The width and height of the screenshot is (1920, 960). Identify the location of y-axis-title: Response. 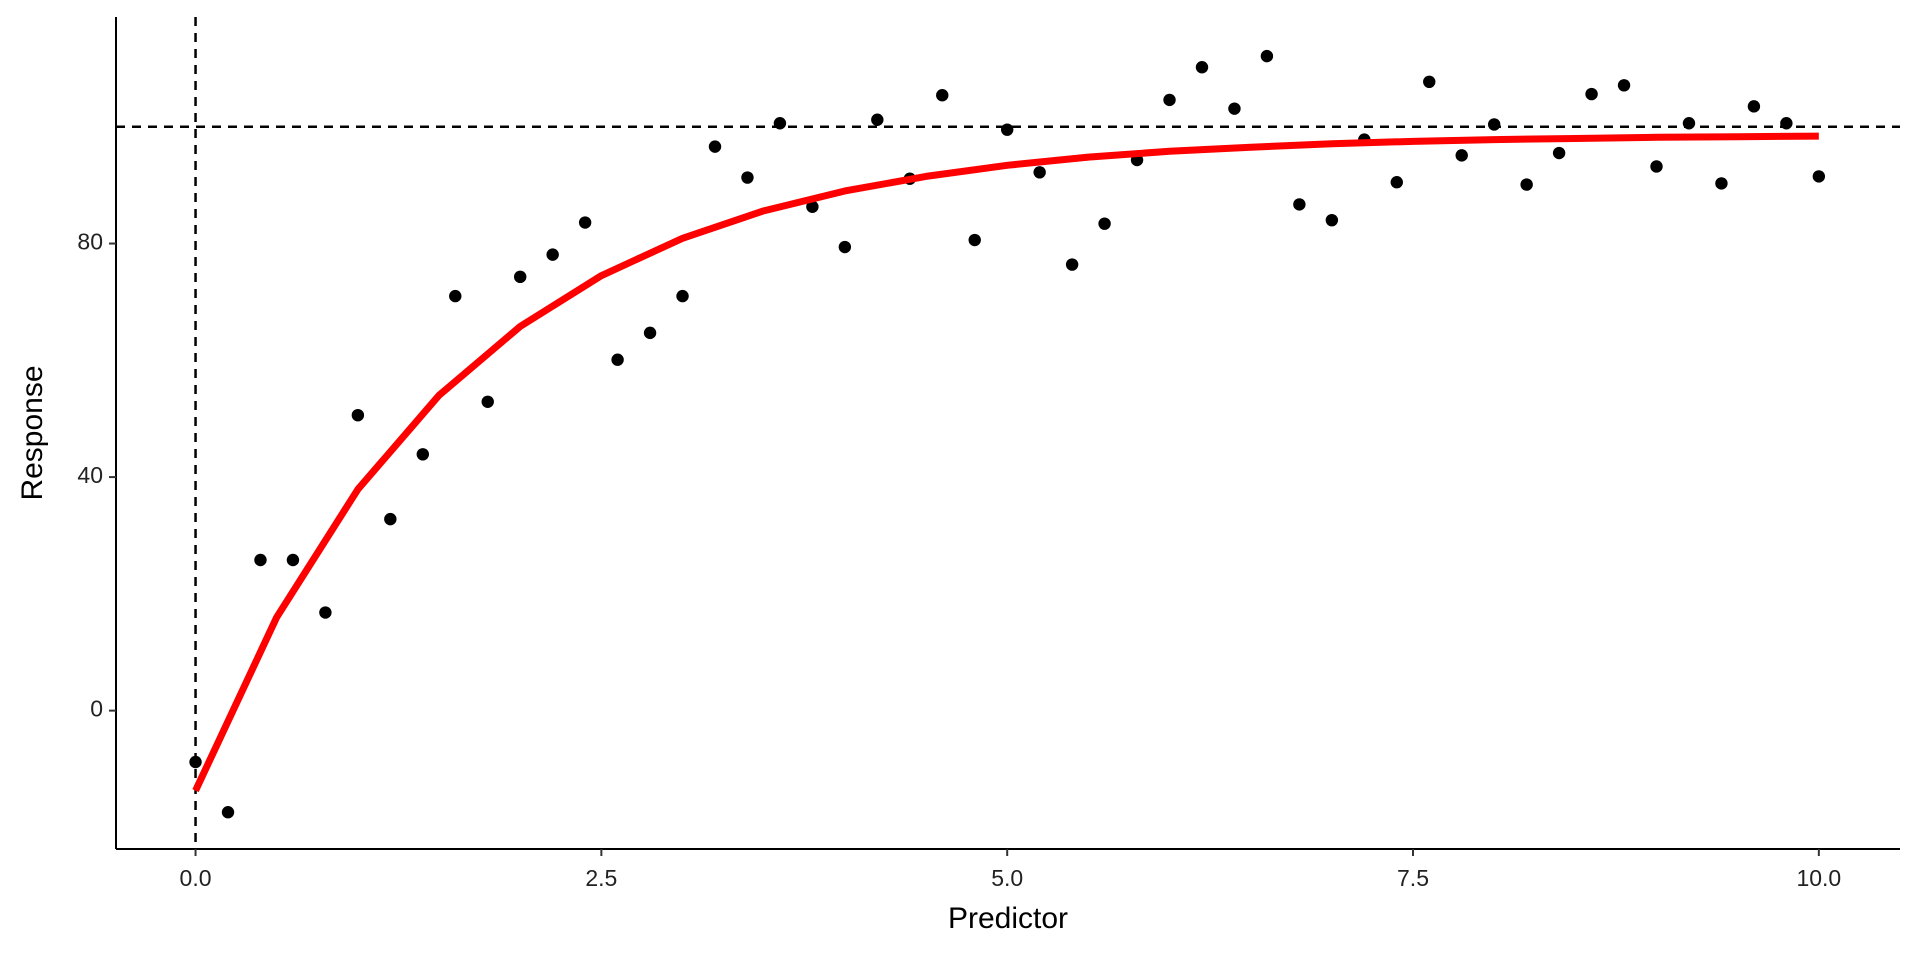
(32, 432).